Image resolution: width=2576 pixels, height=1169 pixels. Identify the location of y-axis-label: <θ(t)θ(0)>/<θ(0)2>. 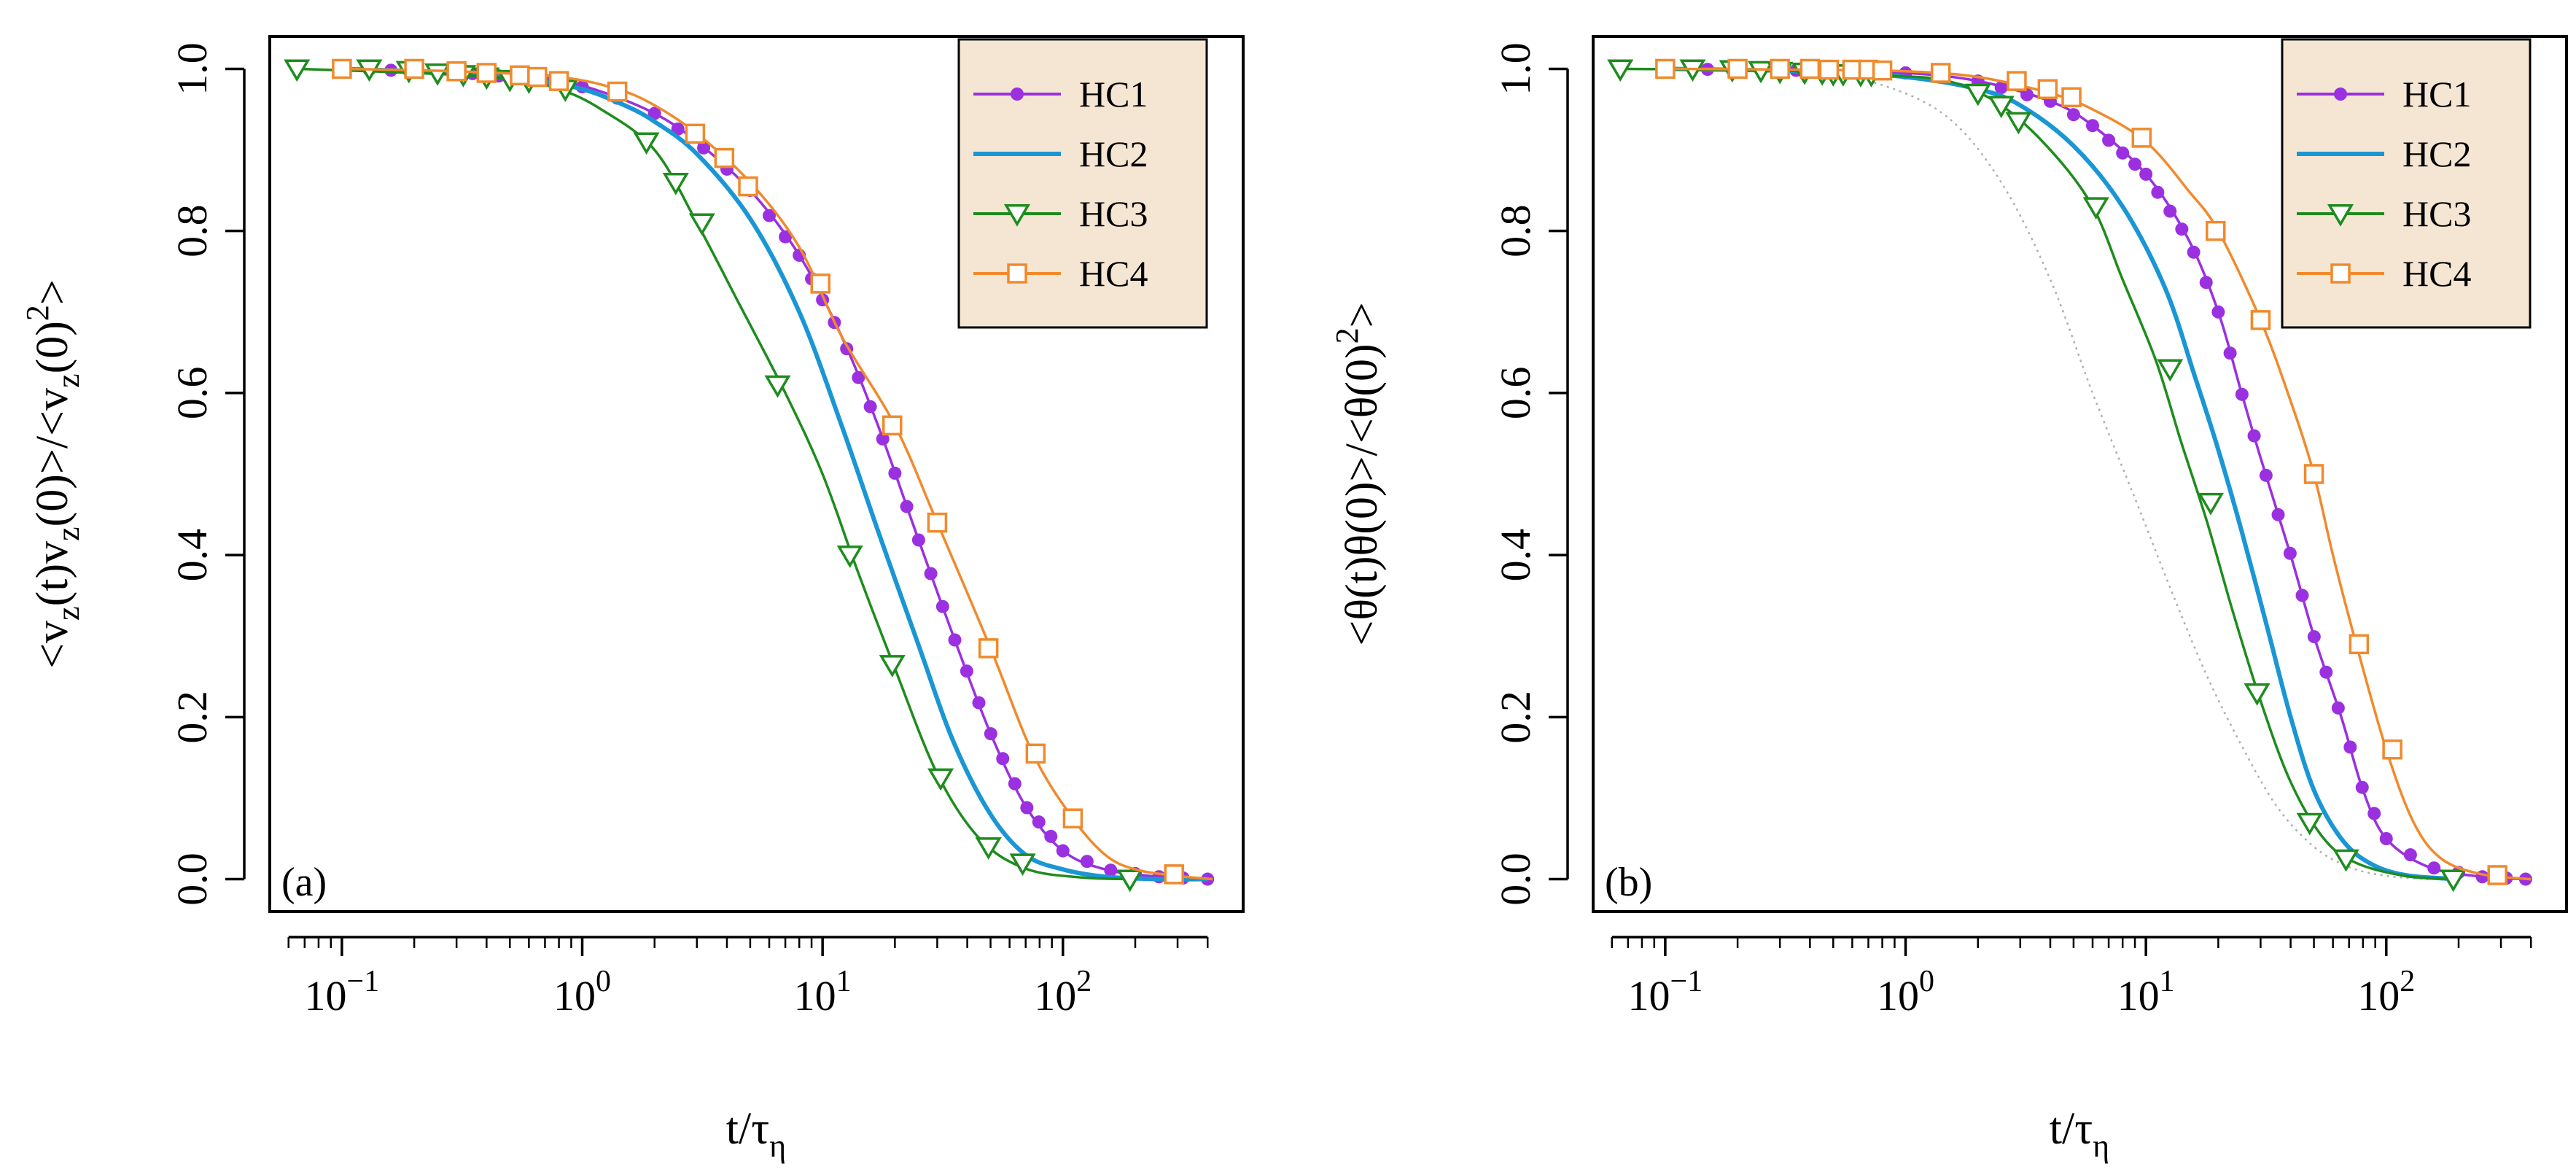
(1358, 474).